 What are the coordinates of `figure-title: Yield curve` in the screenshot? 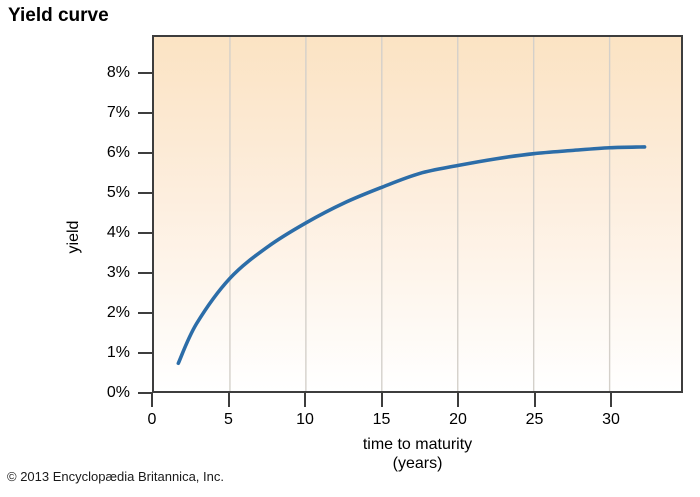 It's located at (58, 15).